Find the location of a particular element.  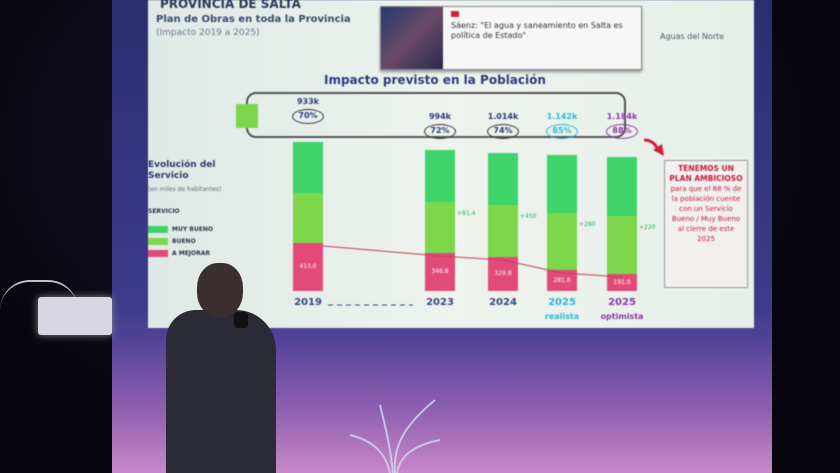

legend-label: BUENO is located at coordinates (184, 241).